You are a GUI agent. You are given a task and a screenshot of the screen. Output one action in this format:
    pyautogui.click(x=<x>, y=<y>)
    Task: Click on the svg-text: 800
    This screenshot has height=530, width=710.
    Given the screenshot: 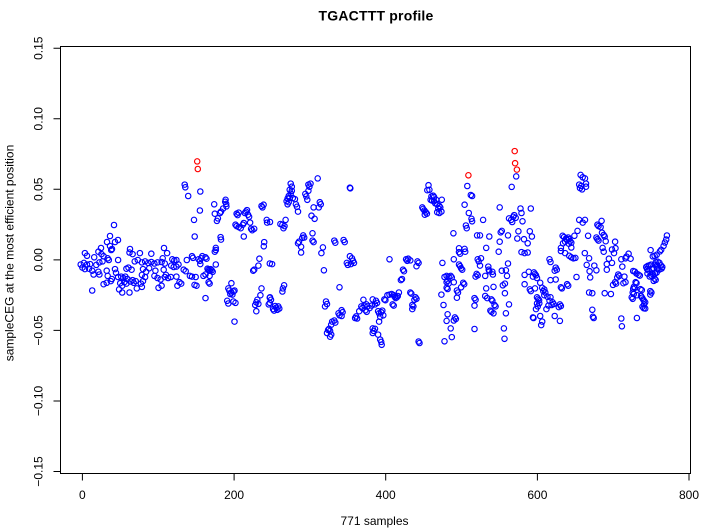 What is the action you would take?
    pyautogui.click(x=689, y=495)
    